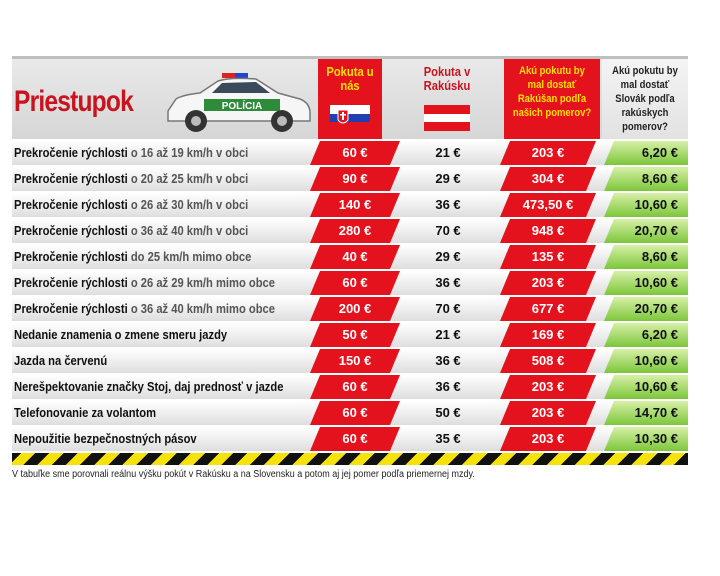  What do you see at coordinates (189, 178) in the screenshot?
I see `offence-detail: o 20 až 25 km/h v obci` at bounding box center [189, 178].